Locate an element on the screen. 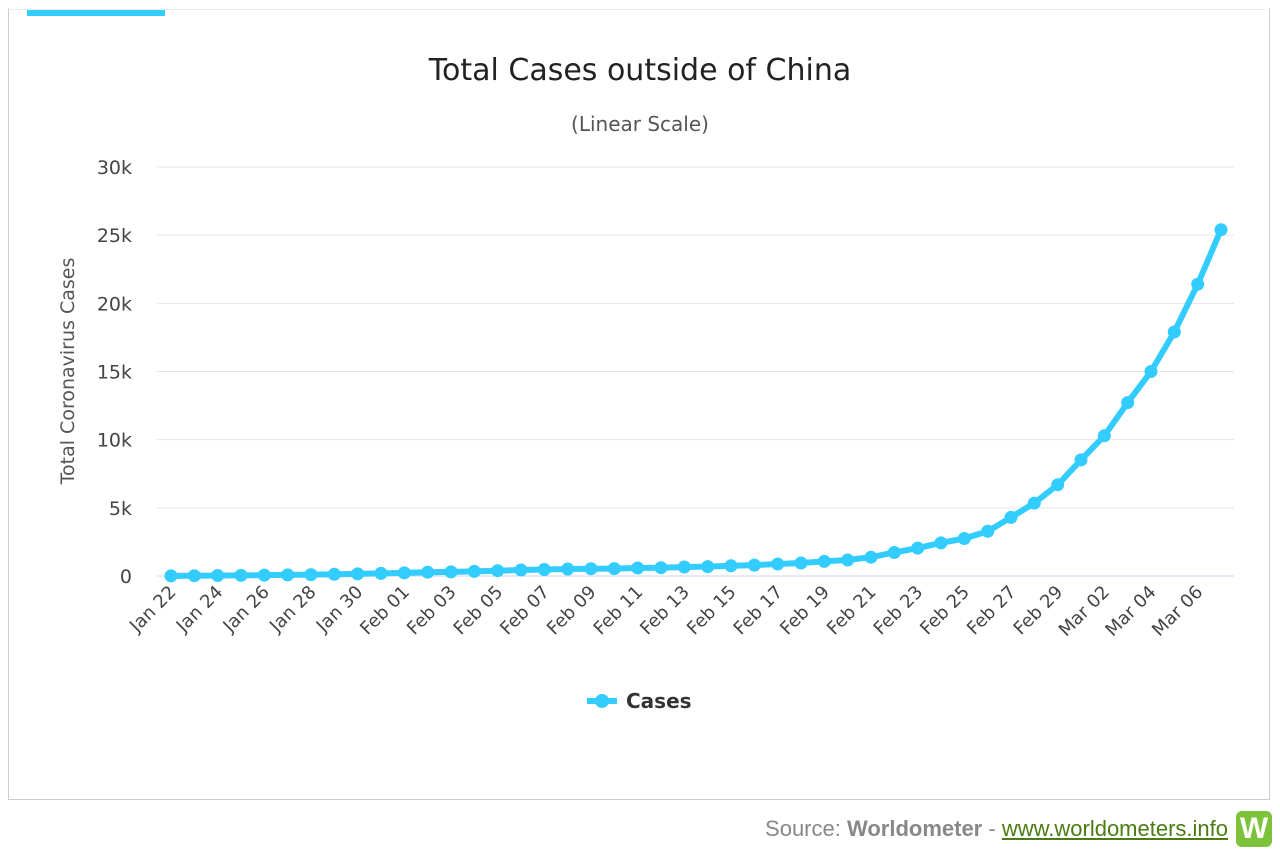 Image resolution: width=1280 pixels, height=867 pixels. x-tick-label: Mar 04 is located at coordinates (1130, 611).